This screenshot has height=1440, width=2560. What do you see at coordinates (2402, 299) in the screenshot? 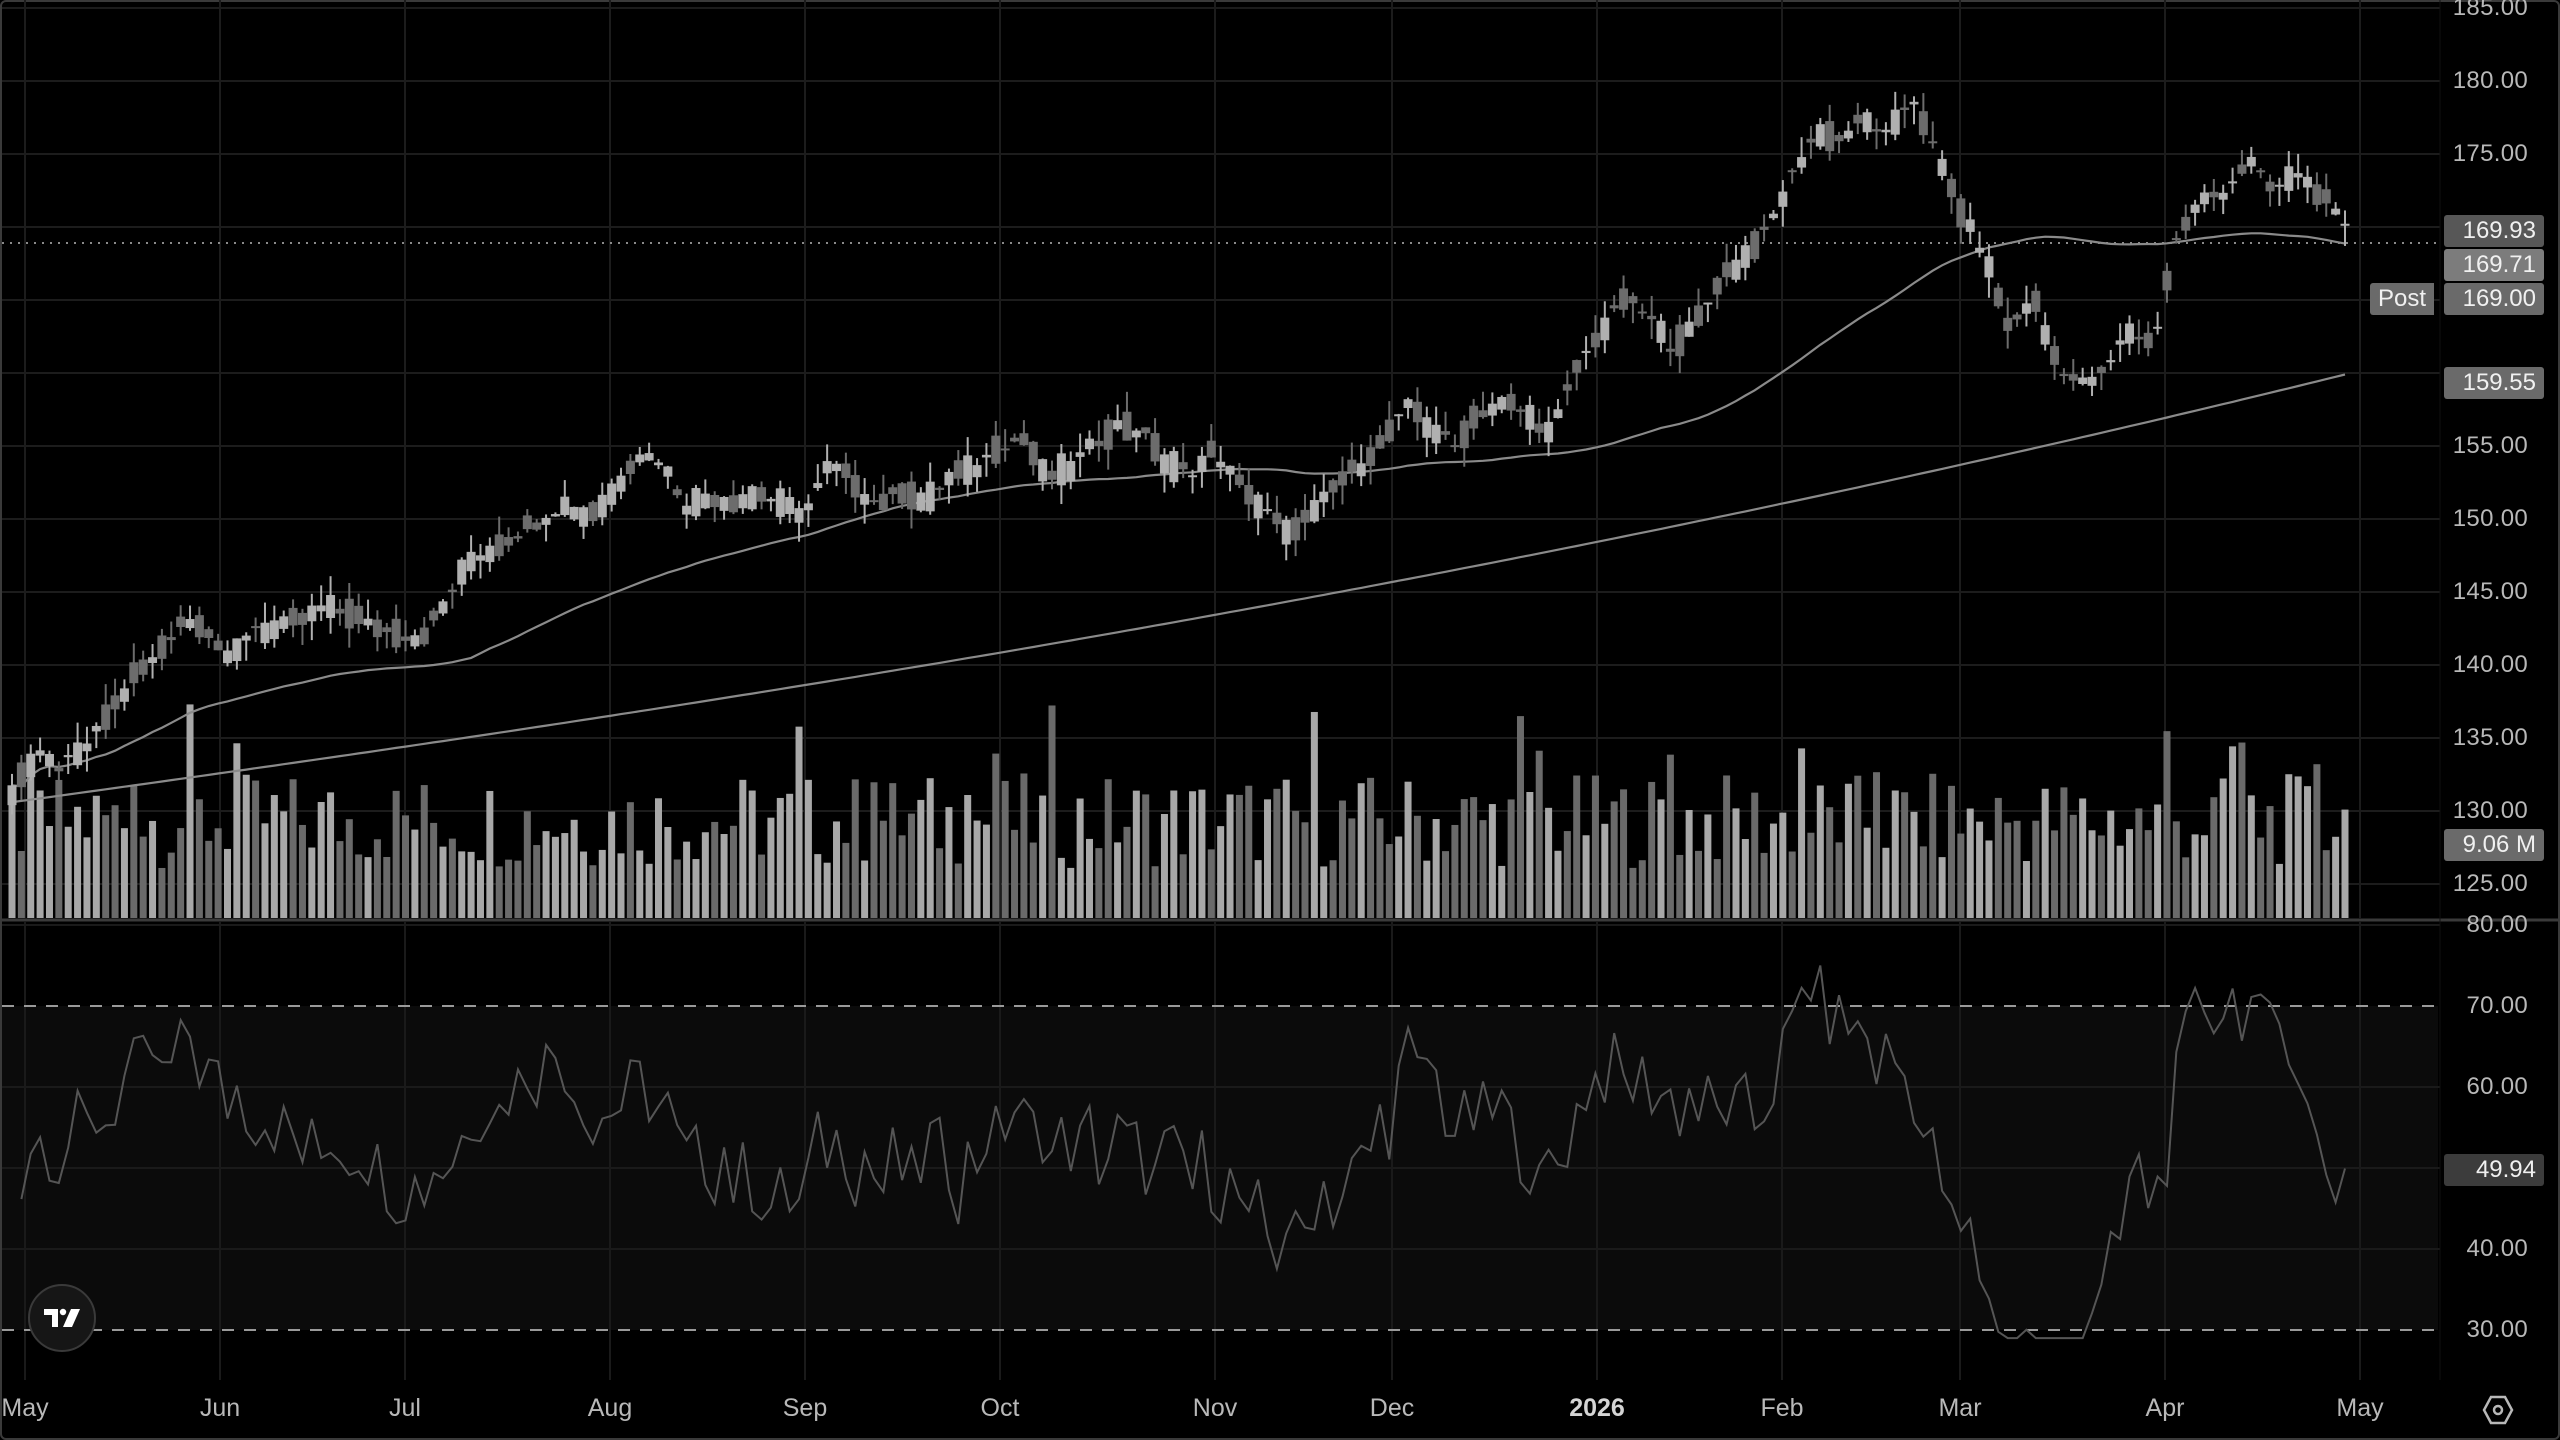
I see `post-market-label: Post` at bounding box center [2402, 299].